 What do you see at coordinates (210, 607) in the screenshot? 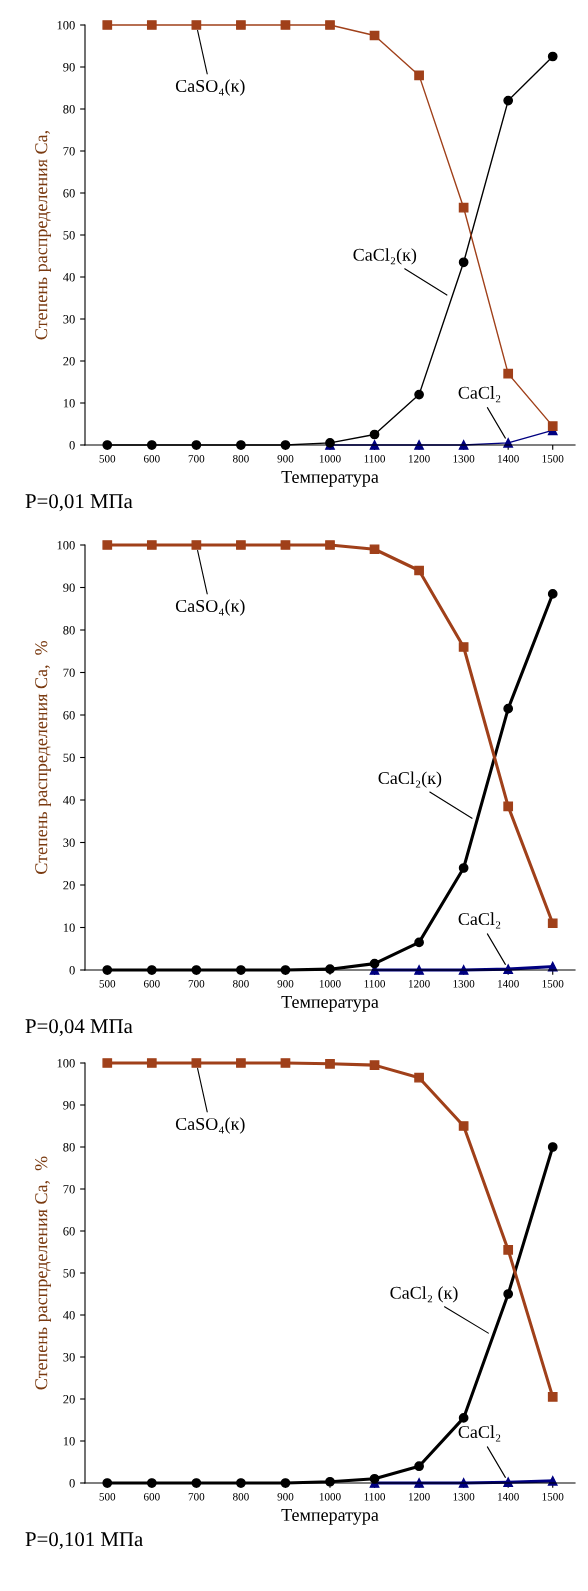
I see `text: CaSO₄(к)` at bounding box center [210, 607].